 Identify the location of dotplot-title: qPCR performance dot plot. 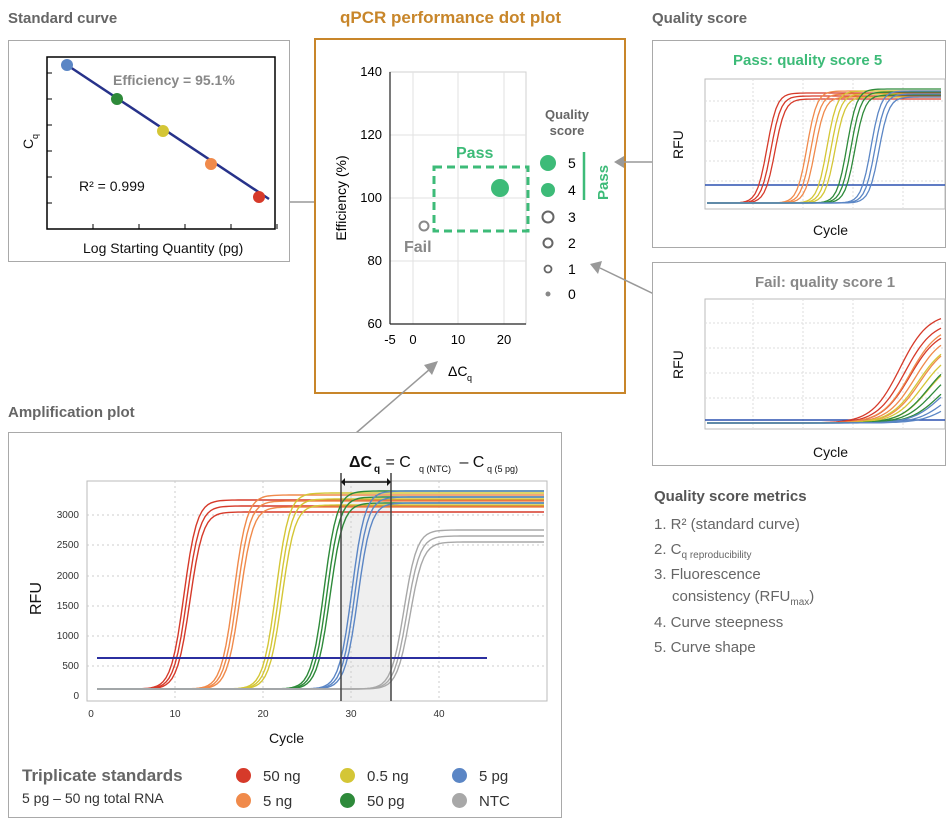
(451, 17).